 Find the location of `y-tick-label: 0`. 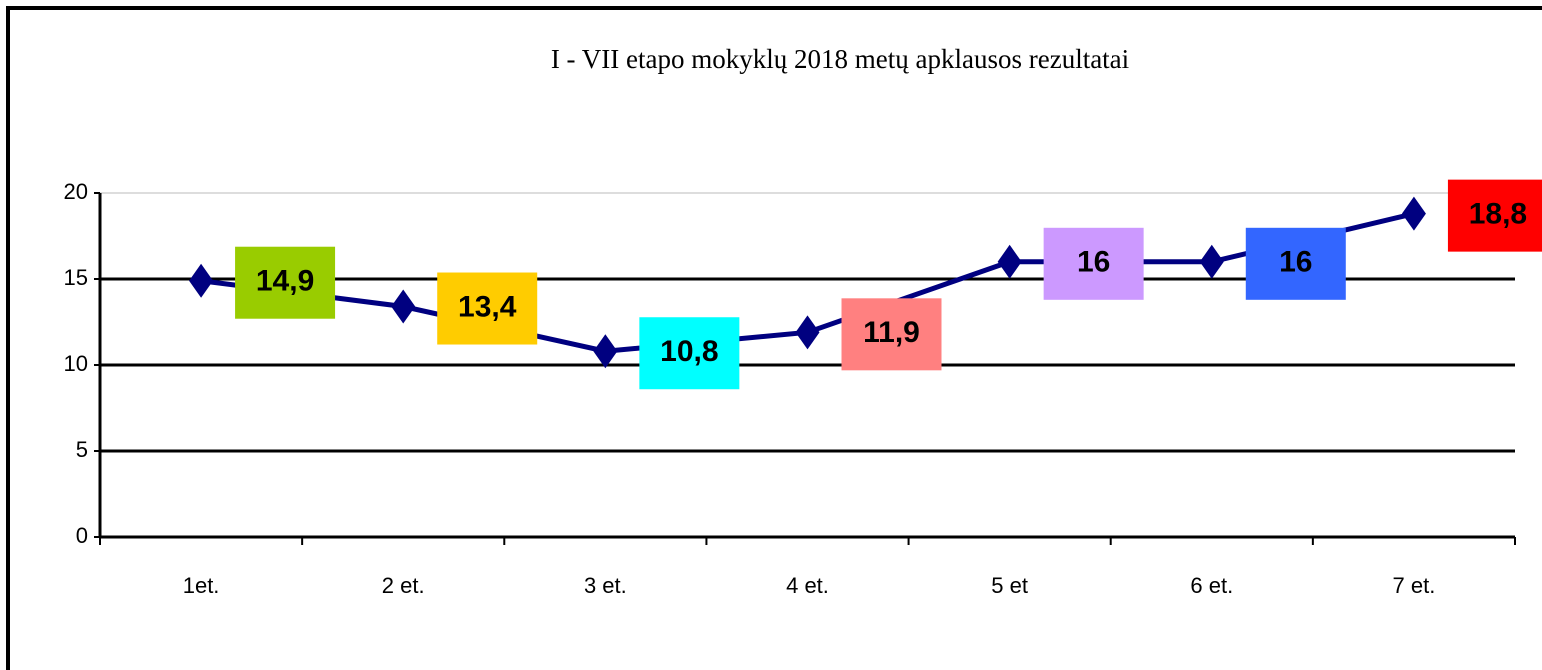

y-tick-label: 0 is located at coordinates (82, 535).